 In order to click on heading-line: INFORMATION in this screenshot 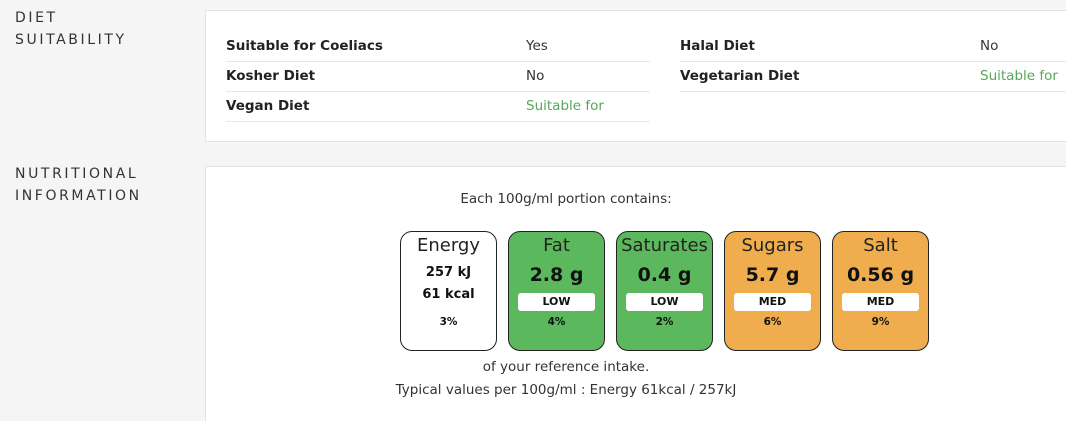, I will do `click(78, 196)`.